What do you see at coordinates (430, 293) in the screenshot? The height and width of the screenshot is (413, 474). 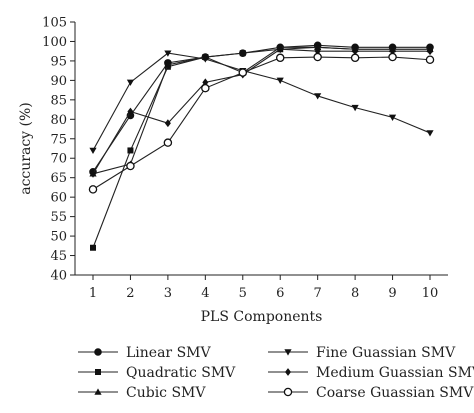 I see `x-tick-label: 10` at bounding box center [430, 293].